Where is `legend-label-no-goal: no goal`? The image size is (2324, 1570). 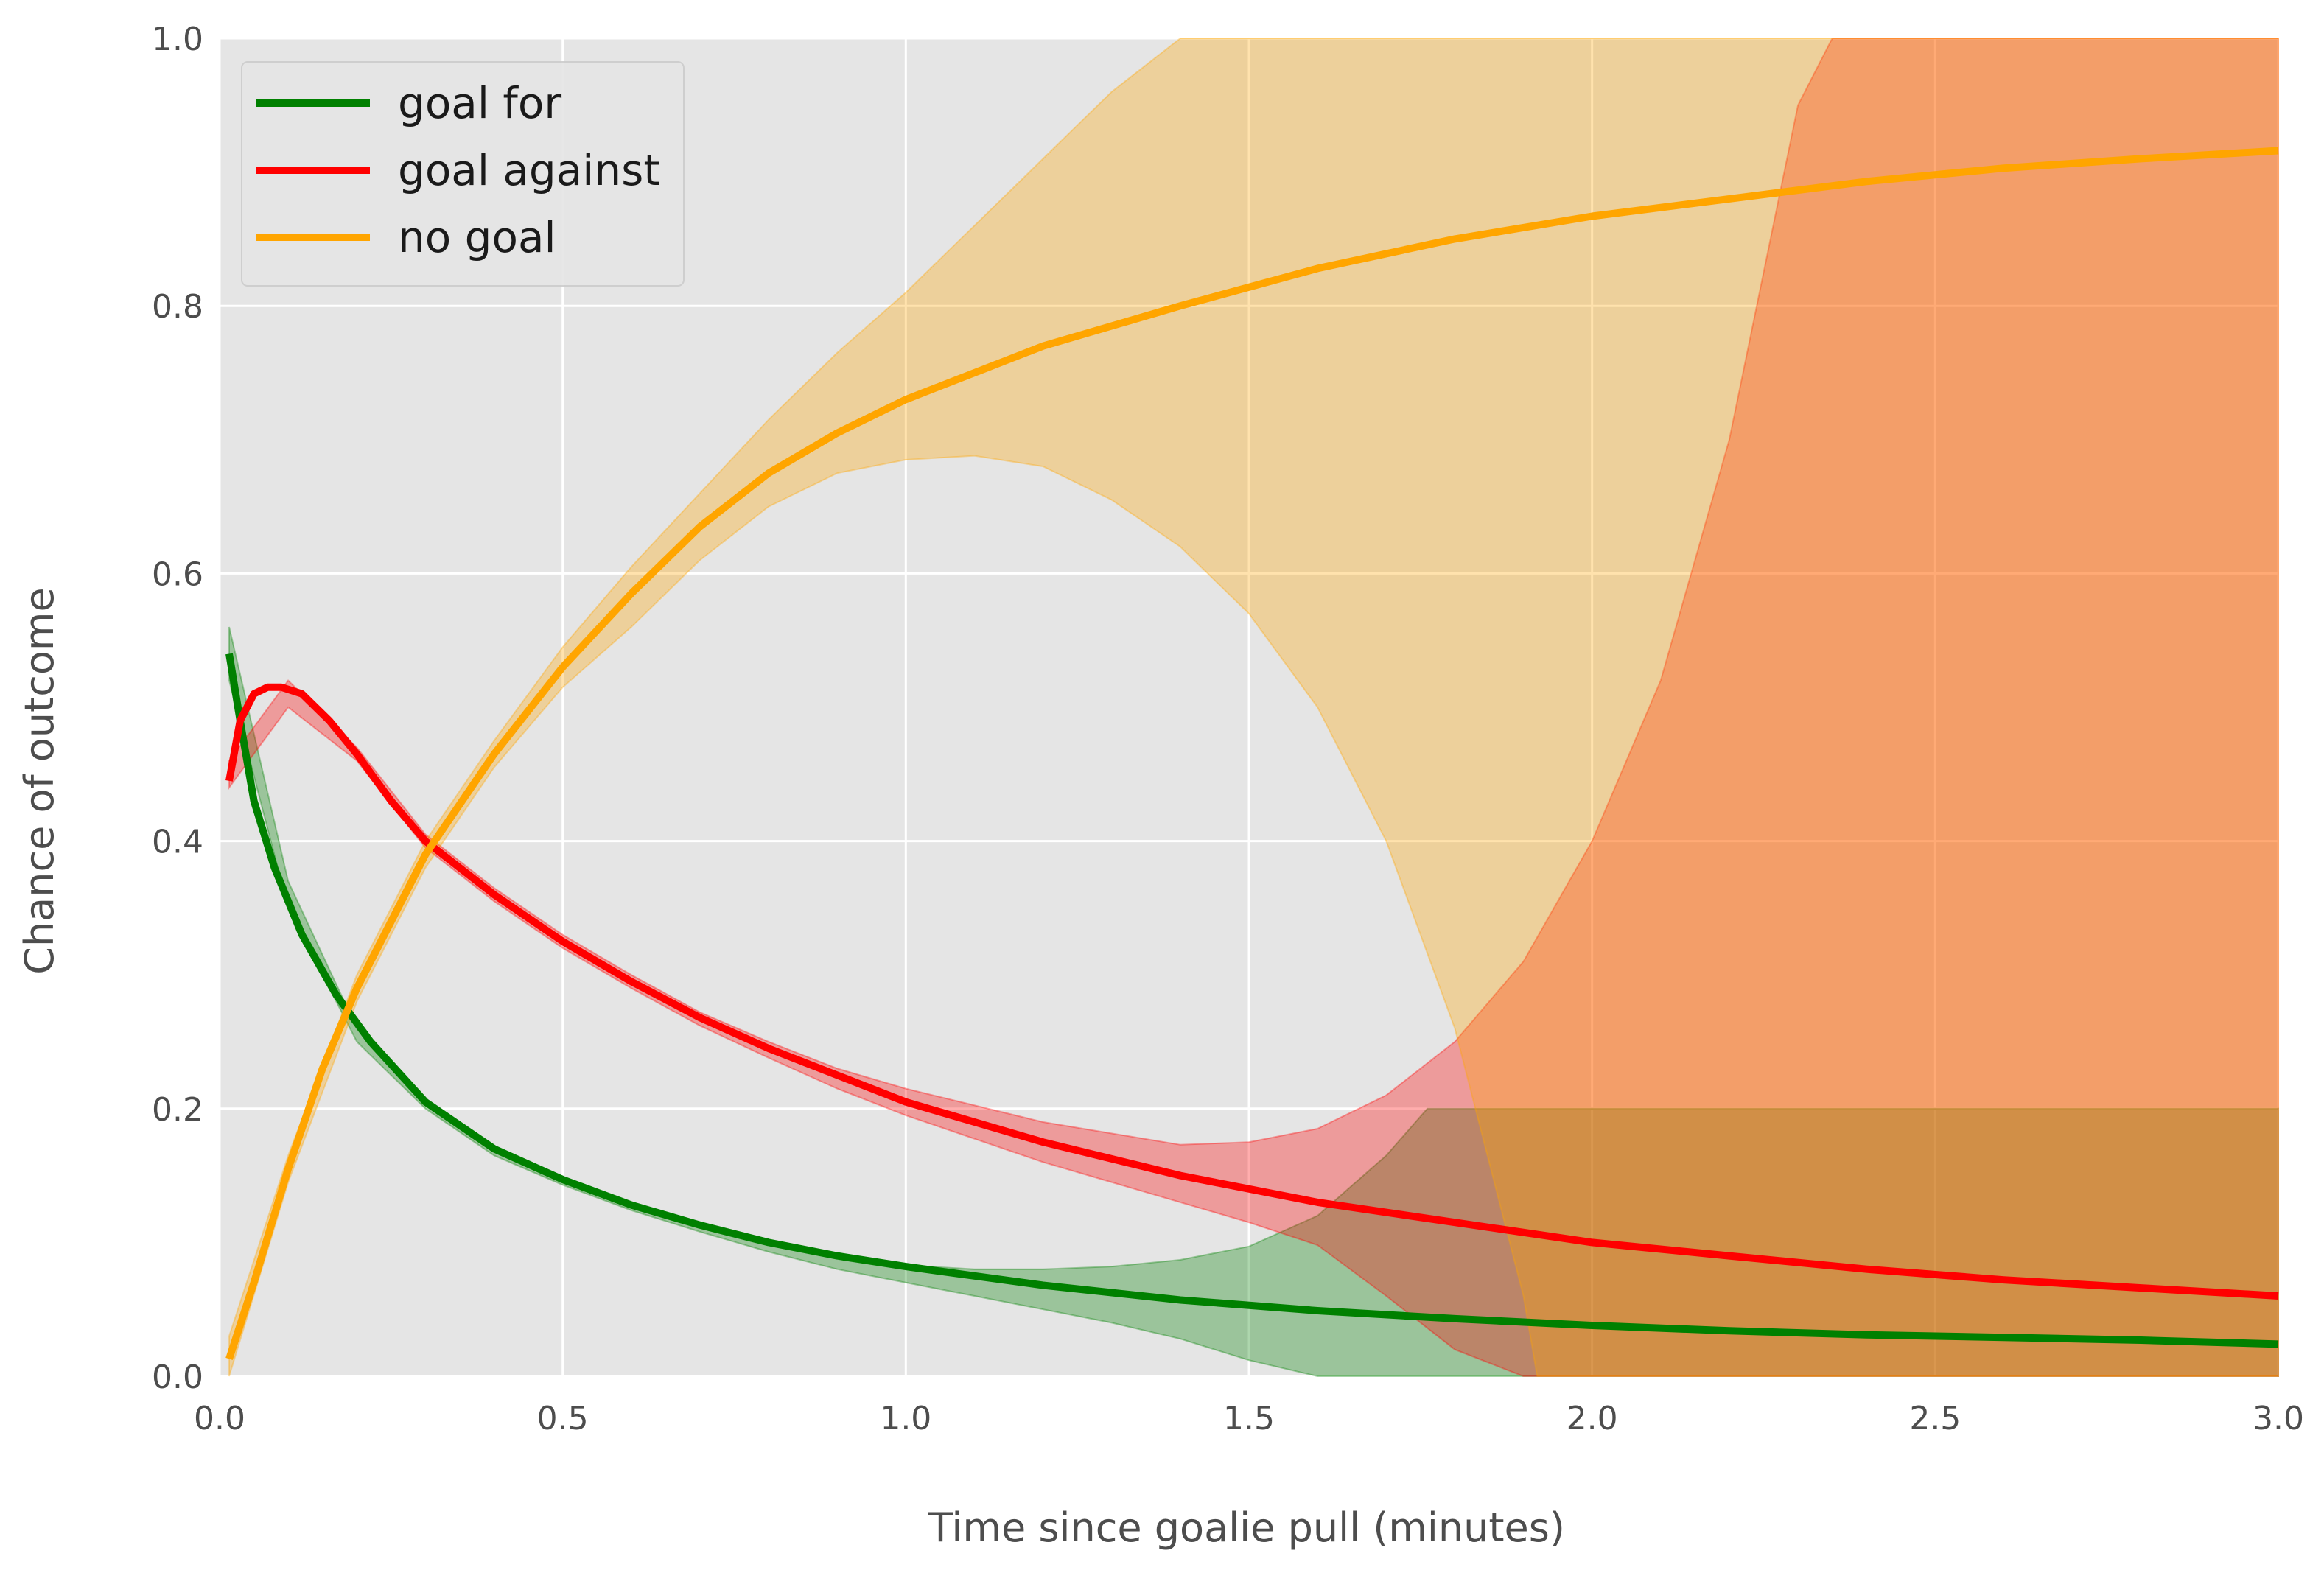
legend-label-no-goal: no goal is located at coordinates (477, 237).